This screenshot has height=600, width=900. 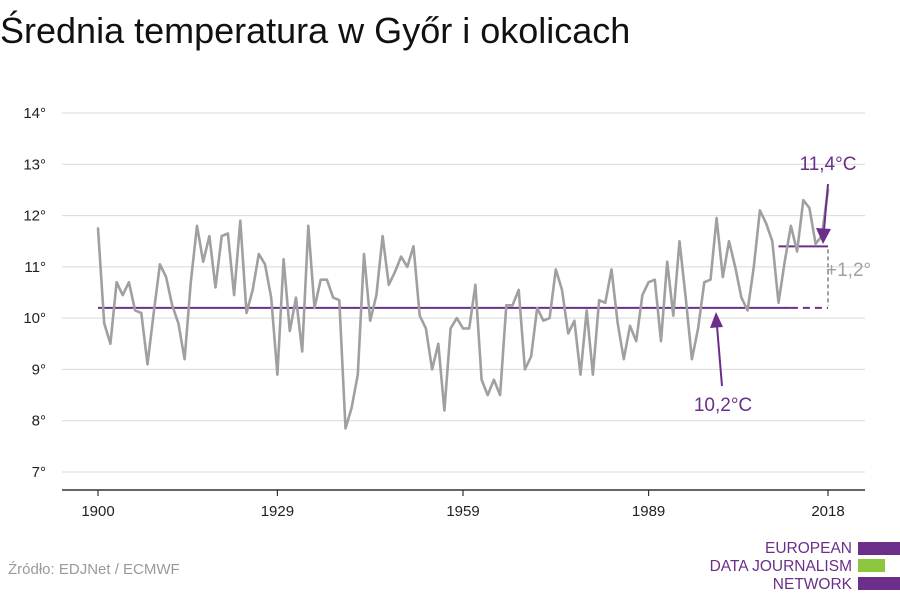 I want to click on y-tick-label-12: 12°, so click(x=34, y=216).